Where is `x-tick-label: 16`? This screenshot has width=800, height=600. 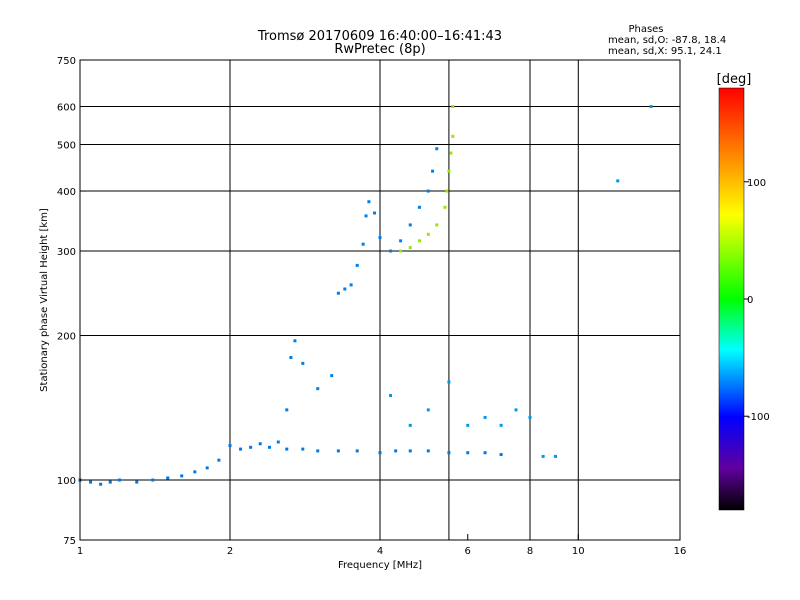
x-tick-label: 16 is located at coordinates (680, 551).